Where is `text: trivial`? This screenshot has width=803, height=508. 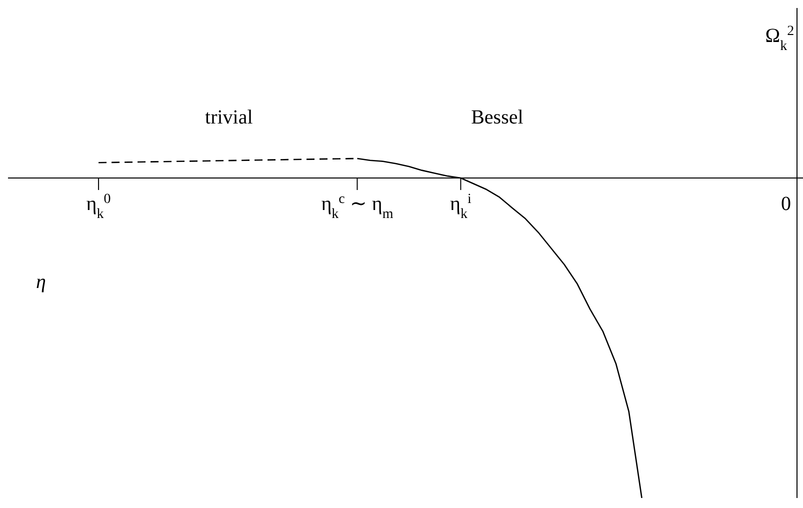
text: trivial is located at coordinates (229, 117).